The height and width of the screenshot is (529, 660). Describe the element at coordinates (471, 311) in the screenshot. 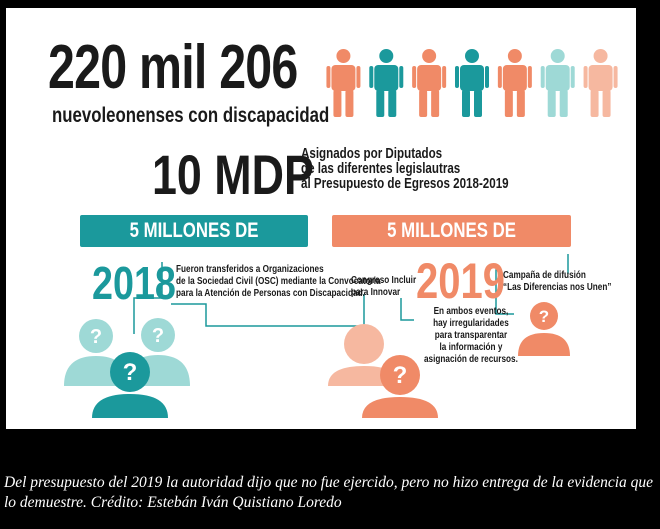

I see `note-eventos-line: En ambos eventos,` at that location.